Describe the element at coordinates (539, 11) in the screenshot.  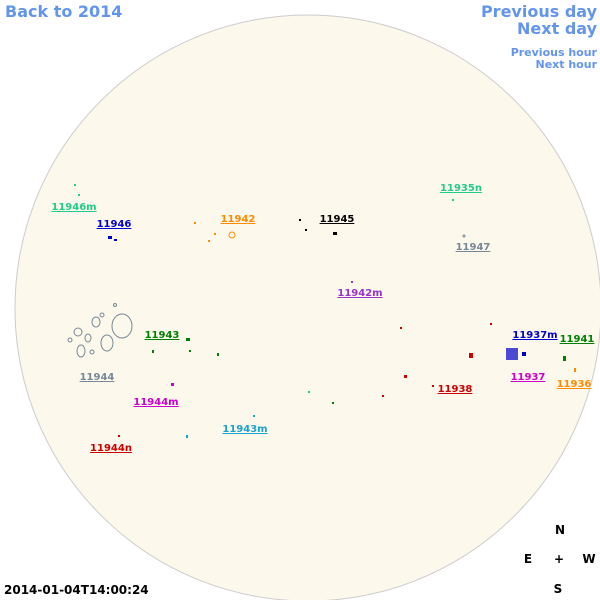
I see `previous-day-link: Previous day` at that location.